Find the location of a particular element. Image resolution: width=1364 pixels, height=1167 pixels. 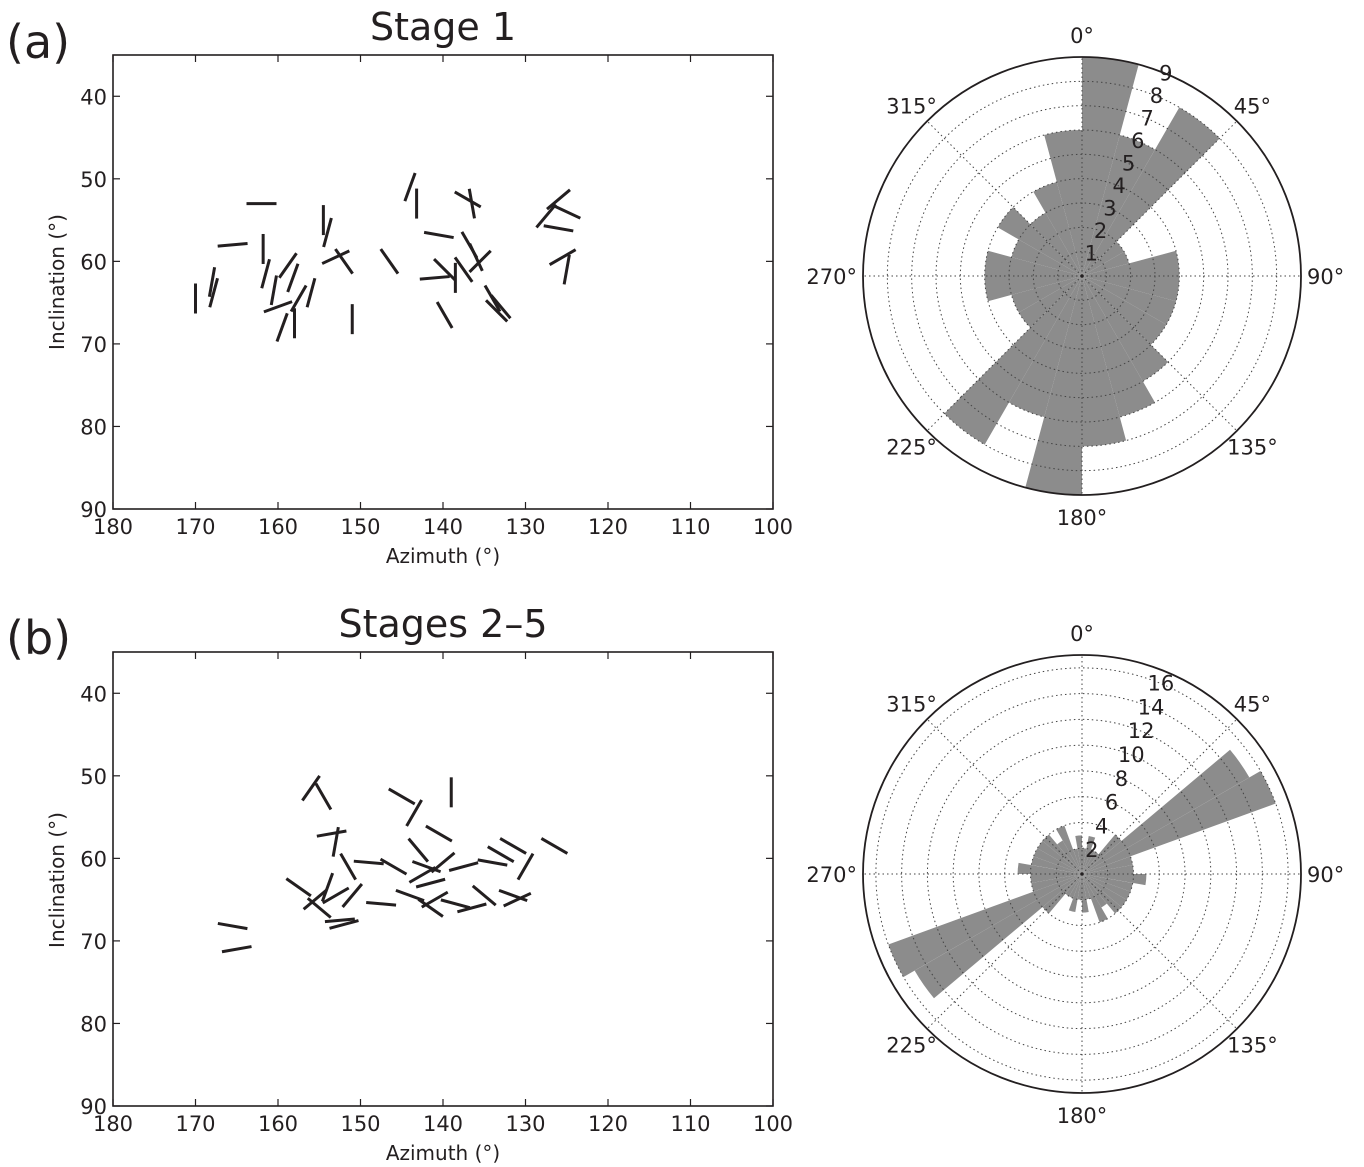

panel-a-xtick-label: 100 is located at coordinates (773, 527).